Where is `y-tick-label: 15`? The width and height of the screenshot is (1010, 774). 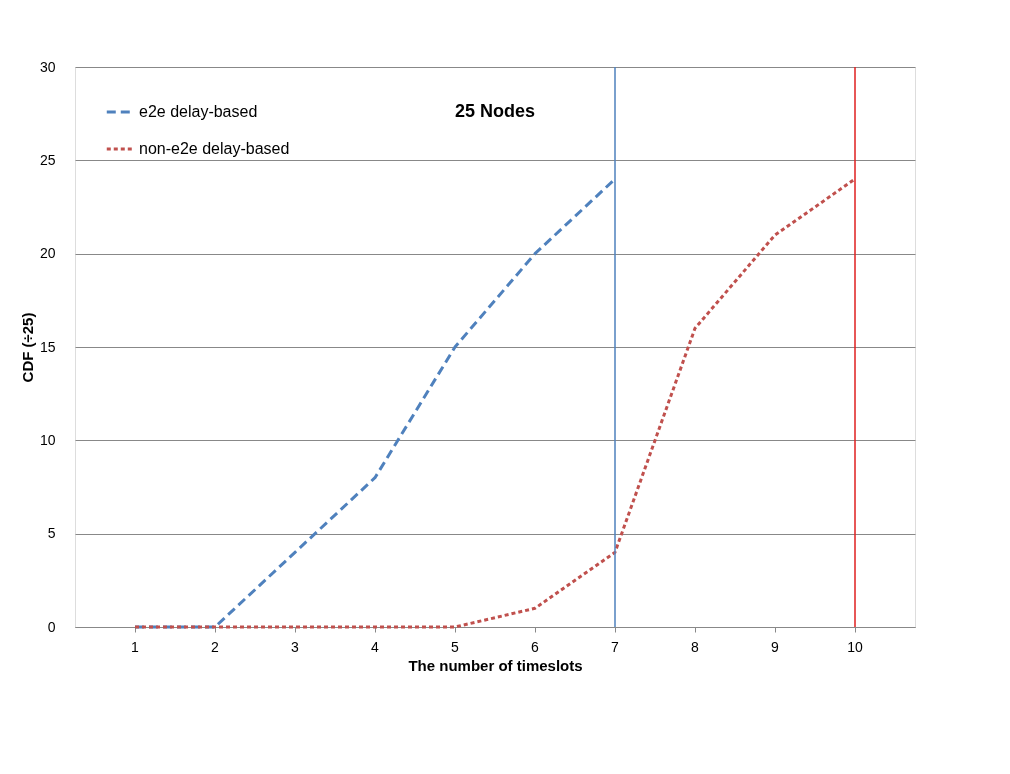
y-tick-label: 15 is located at coordinates (47, 346).